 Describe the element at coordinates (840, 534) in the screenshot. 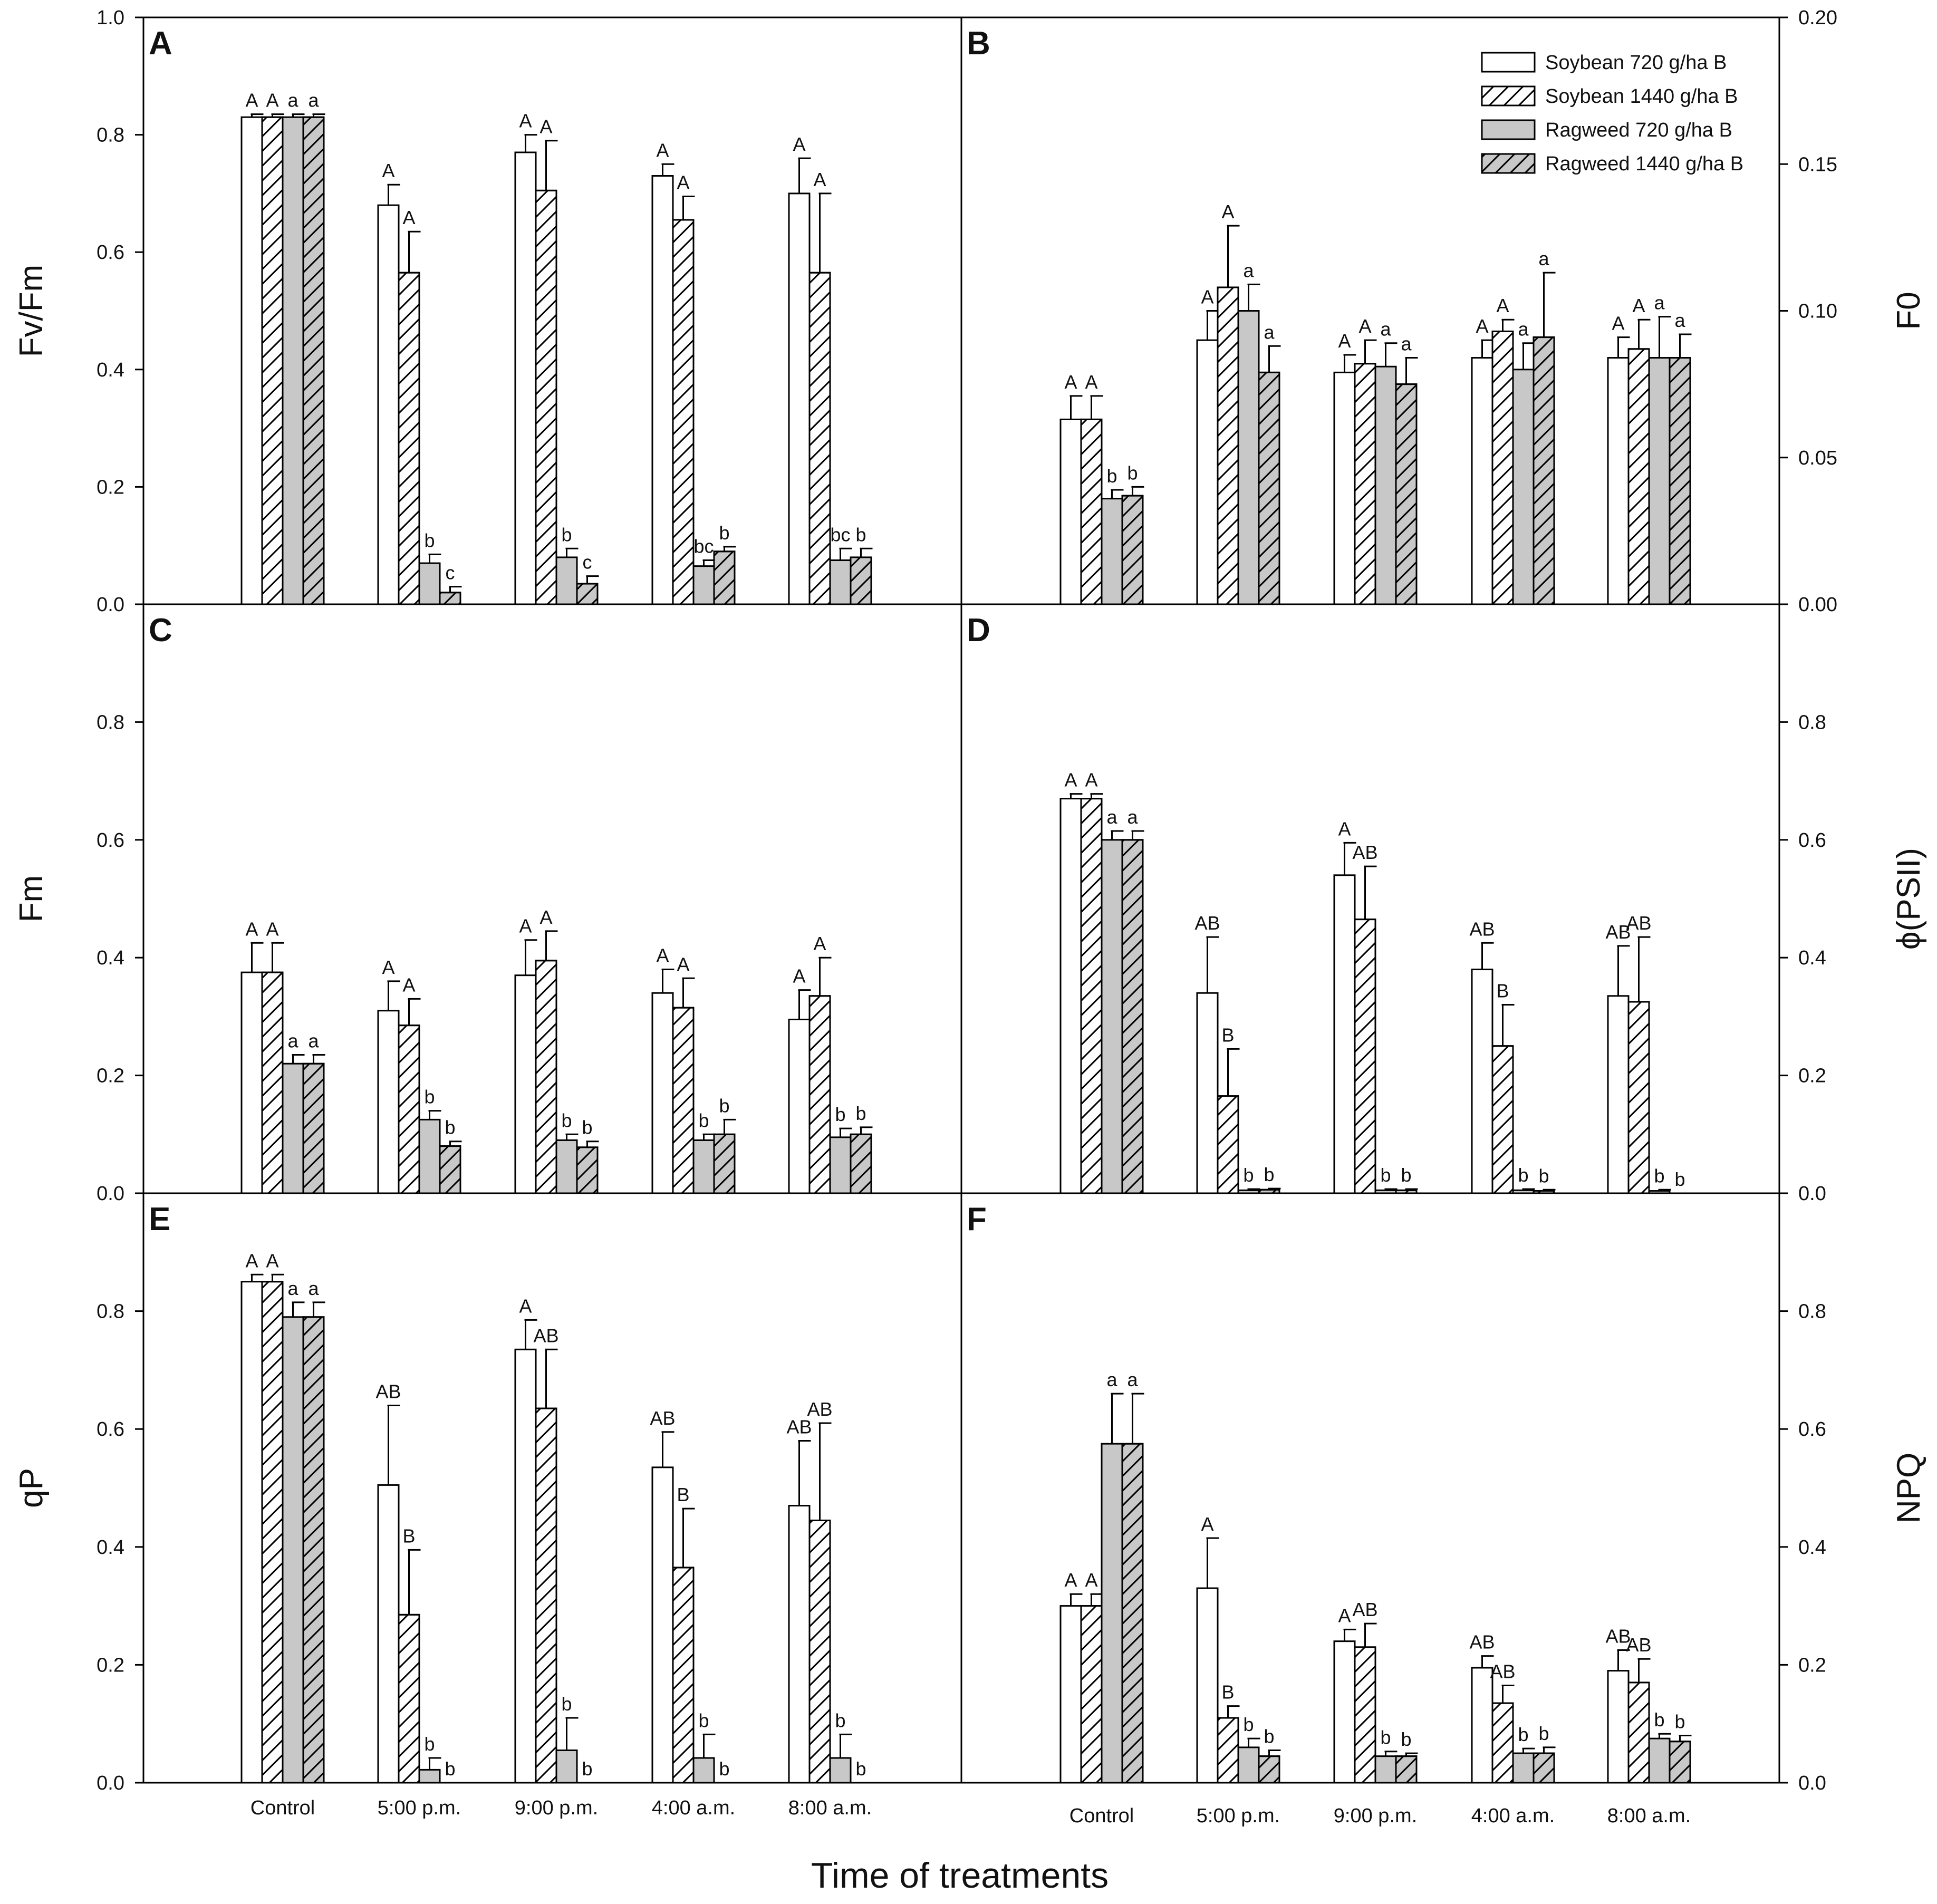

I see `significance-letter: bc` at that location.